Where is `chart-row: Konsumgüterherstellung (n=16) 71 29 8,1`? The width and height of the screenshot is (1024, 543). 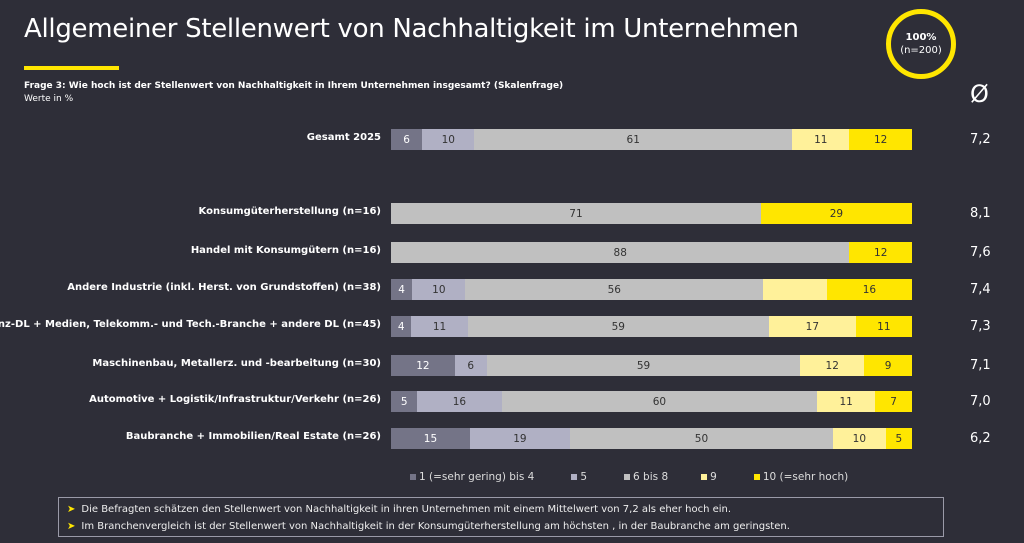 chart-row: Konsumgüterherstellung (n=16) 71 29 8,1 is located at coordinates (512, 213).